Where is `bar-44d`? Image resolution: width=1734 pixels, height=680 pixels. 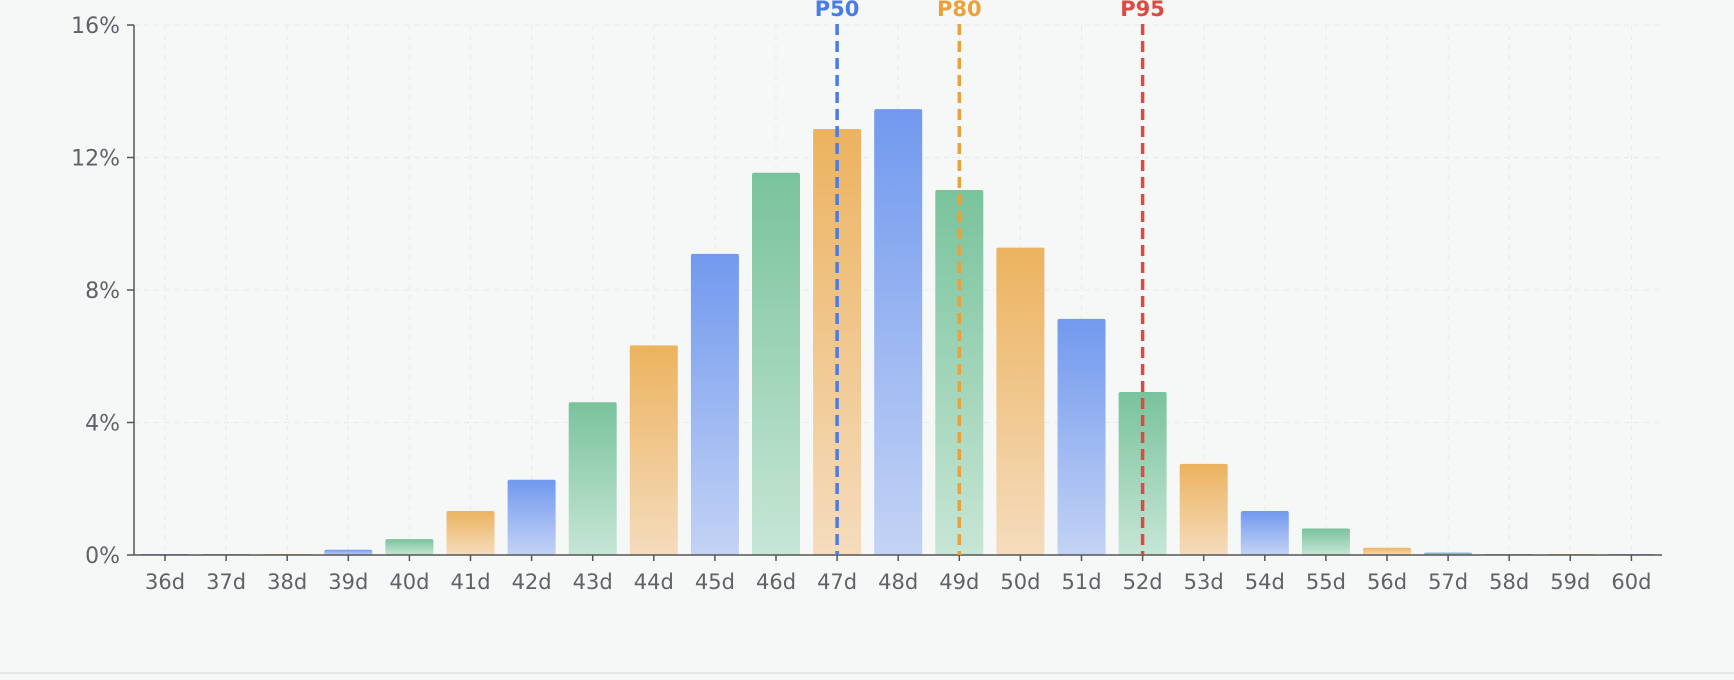
bar-44d is located at coordinates (653, 450).